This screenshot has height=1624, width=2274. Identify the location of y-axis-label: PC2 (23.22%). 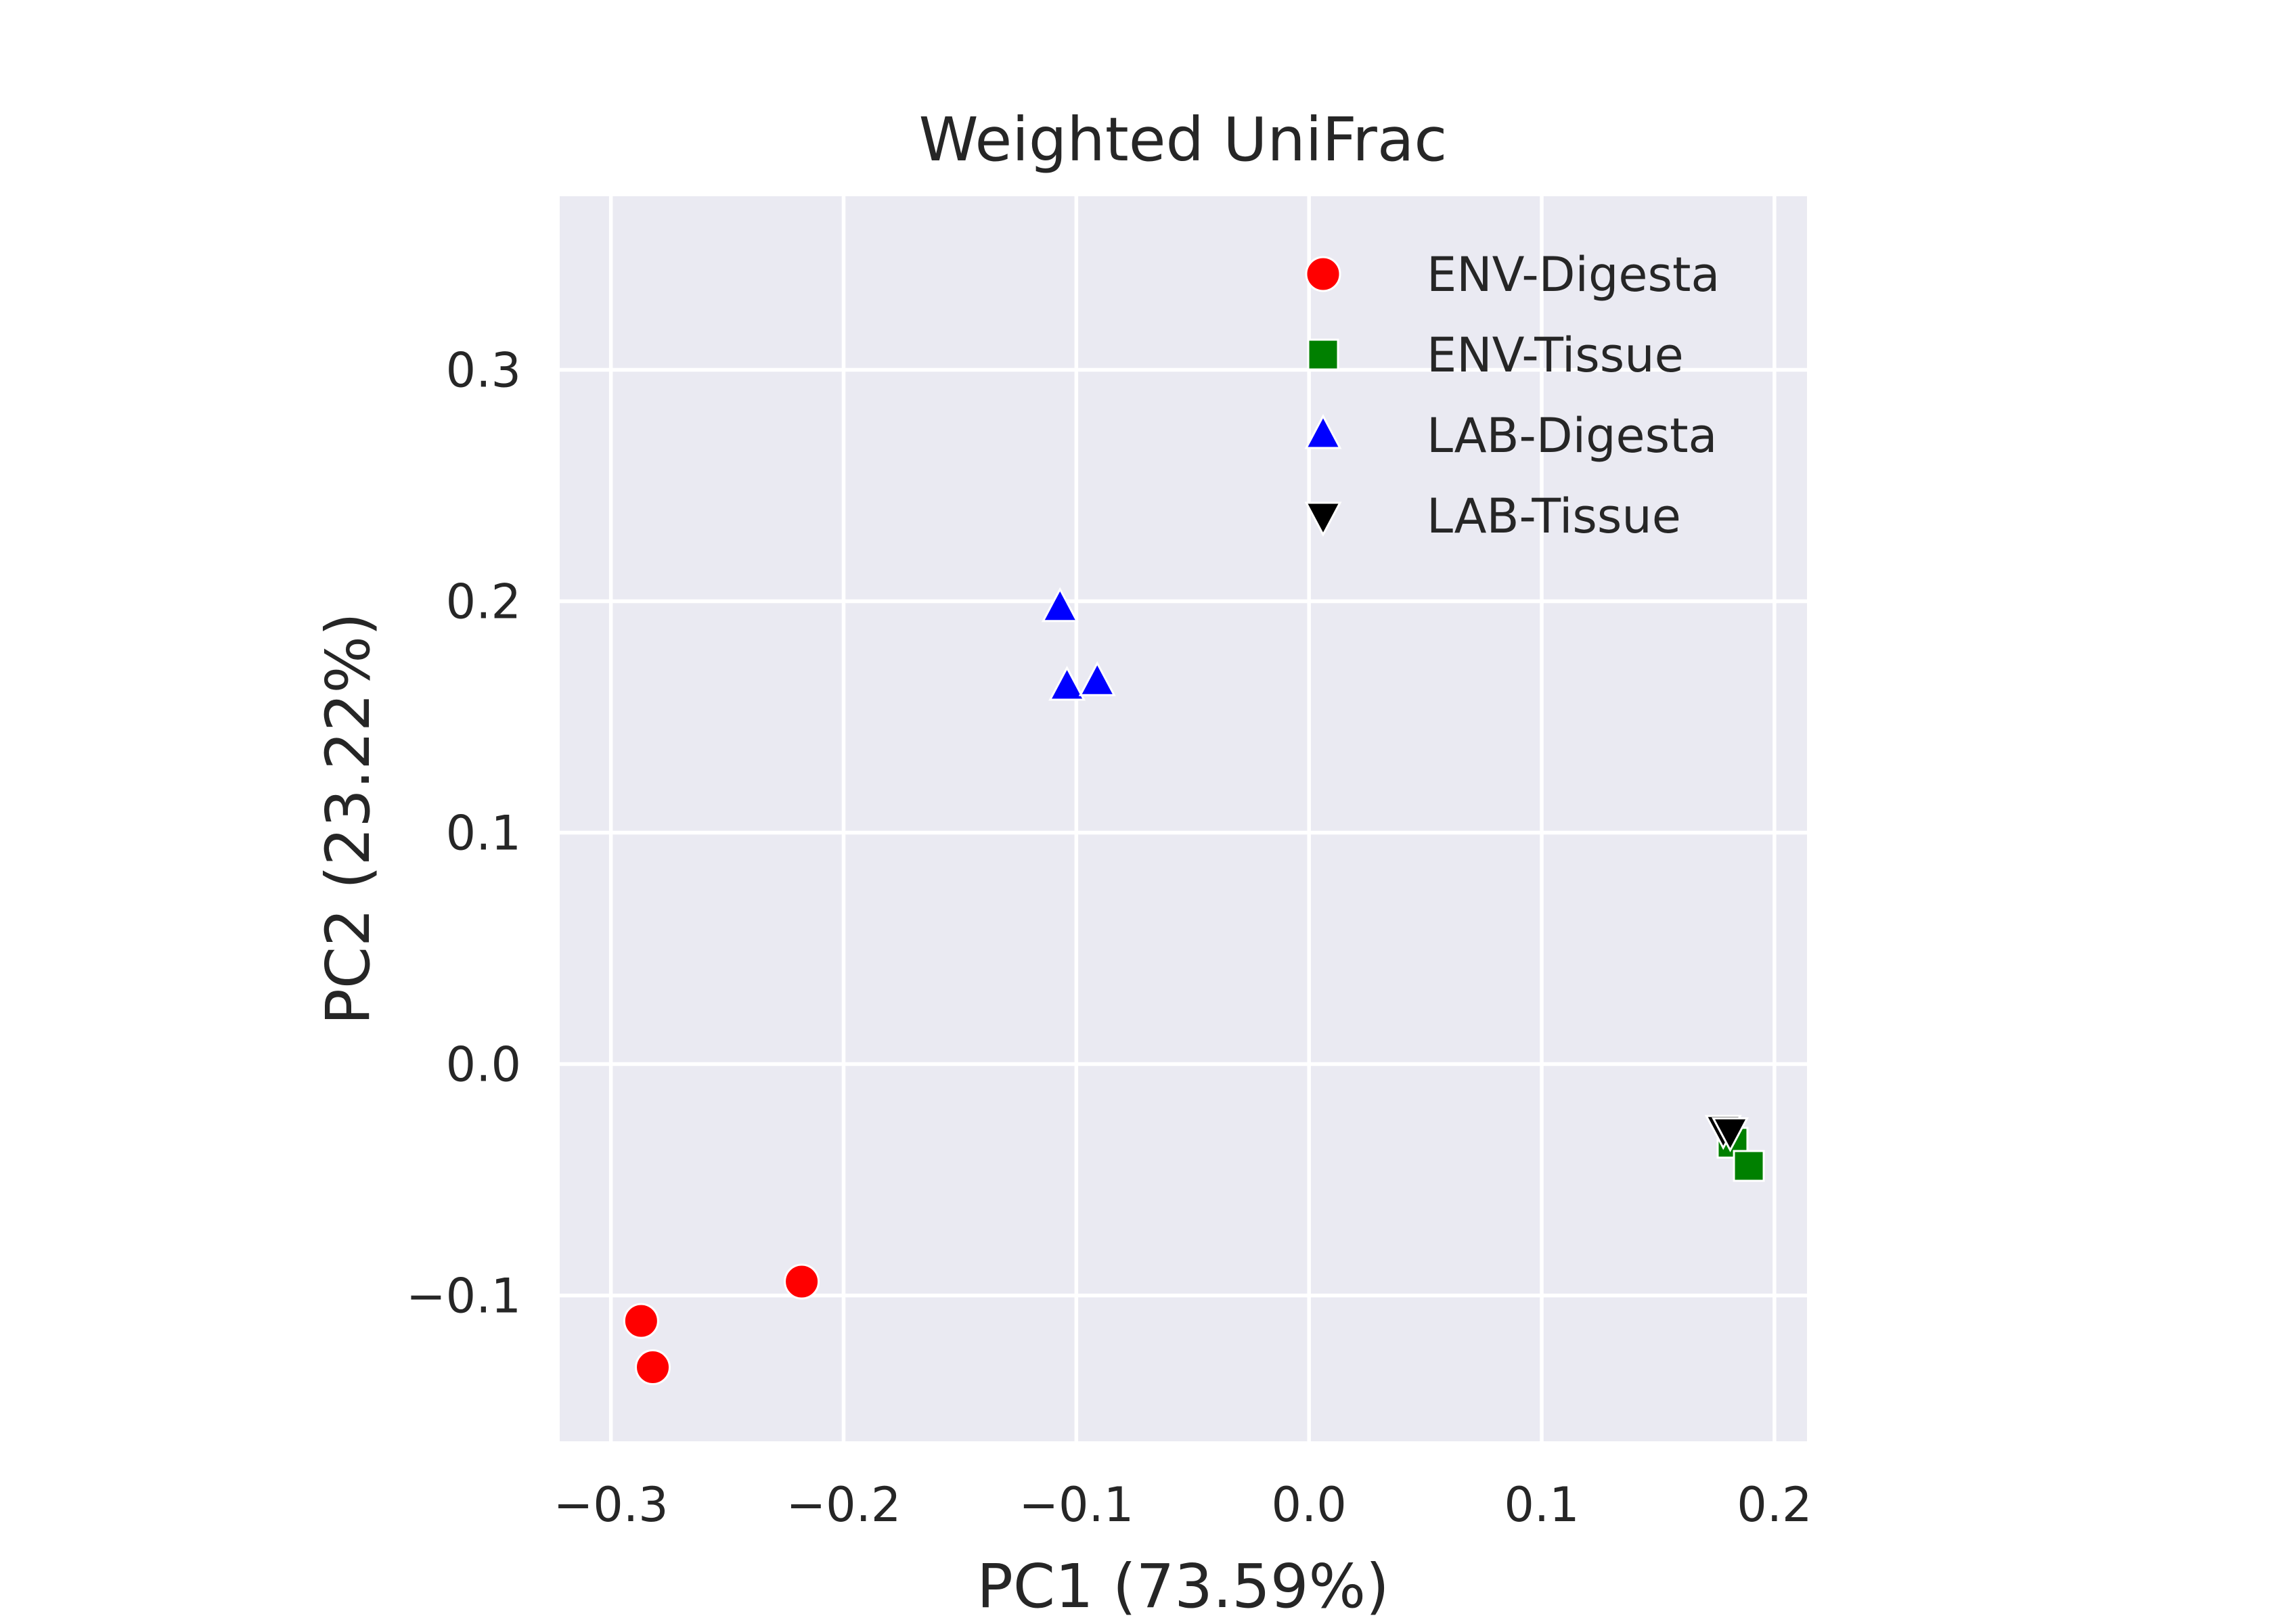
(348, 818).